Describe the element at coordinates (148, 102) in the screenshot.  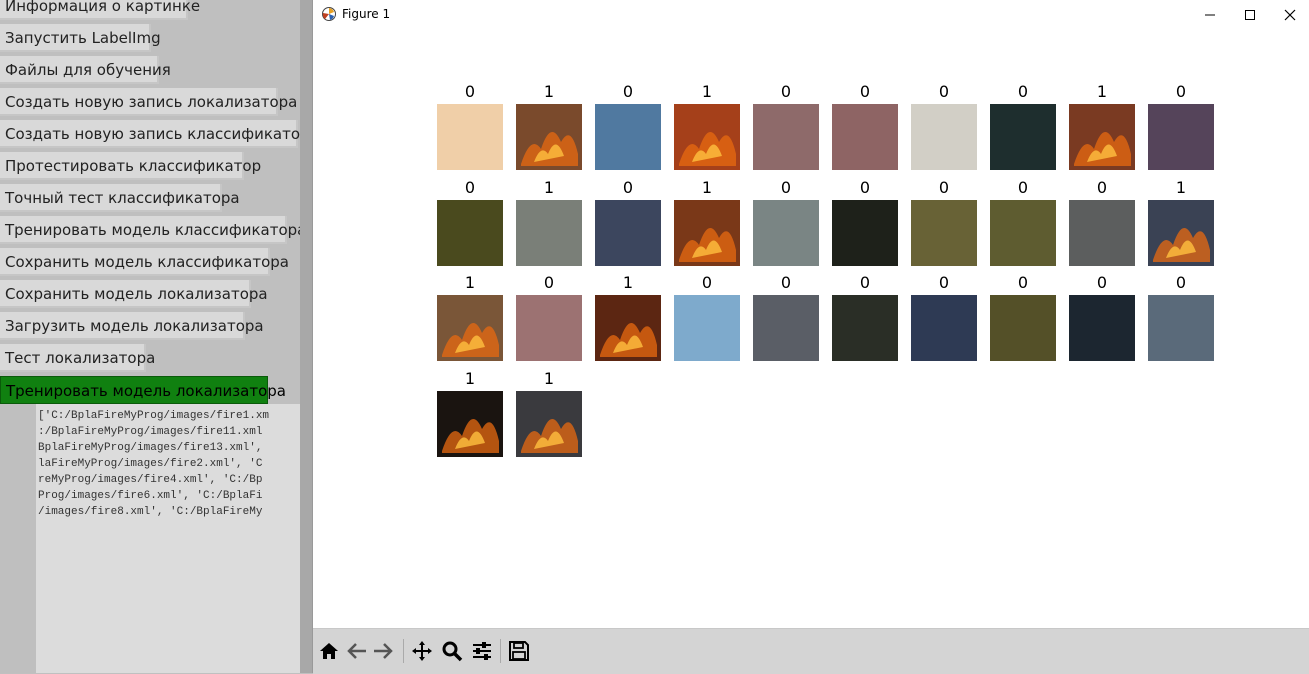
I see `command-button: Создать новую запись локализатора` at that location.